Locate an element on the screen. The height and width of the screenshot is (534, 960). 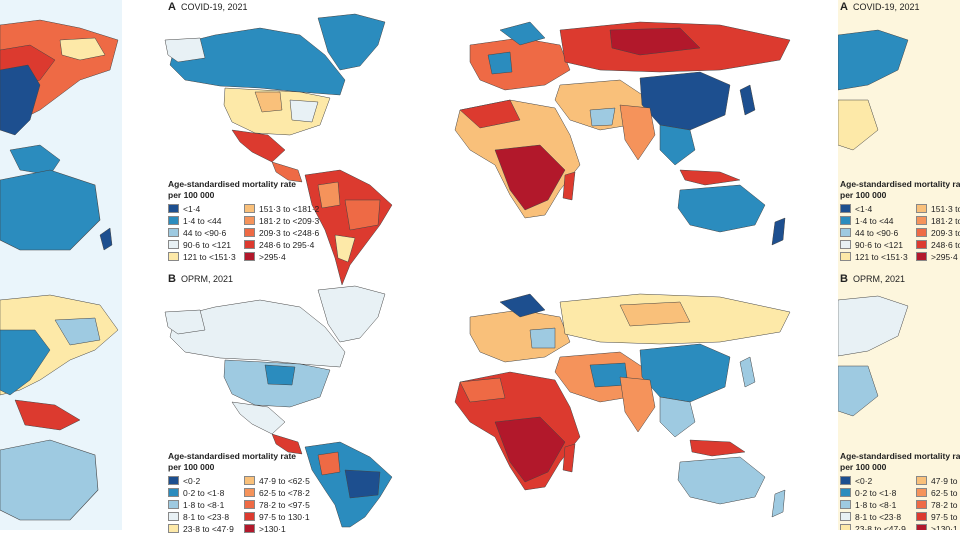
panel-a-legend-item: 44 to <90·6 is located at coordinates (203, 232).